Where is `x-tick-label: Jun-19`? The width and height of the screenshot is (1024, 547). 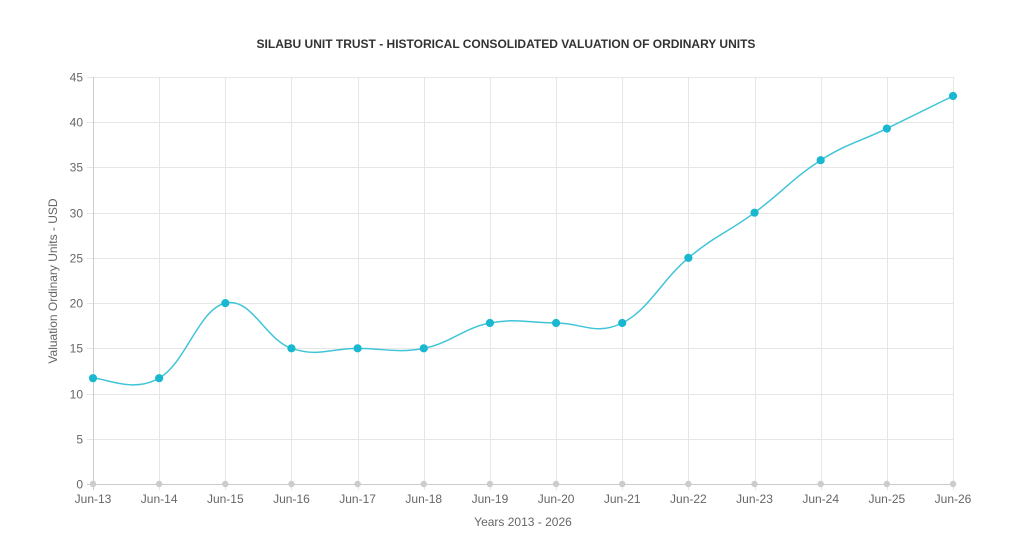
x-tick-label: Jun-19 is located at coordinates (490, 499).